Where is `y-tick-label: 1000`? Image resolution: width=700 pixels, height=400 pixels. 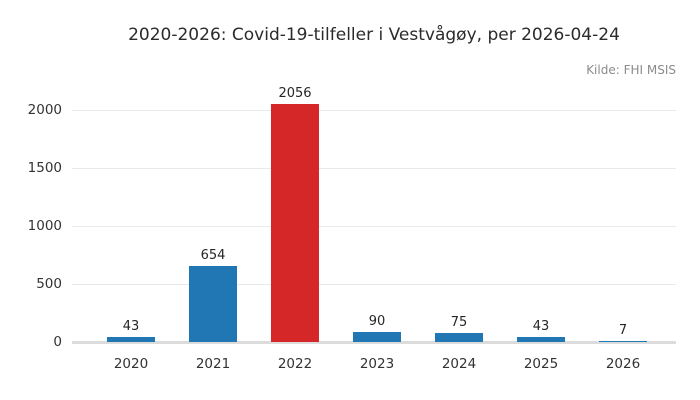
y-tick-label: 1000 is located at coordinates (44, 226).